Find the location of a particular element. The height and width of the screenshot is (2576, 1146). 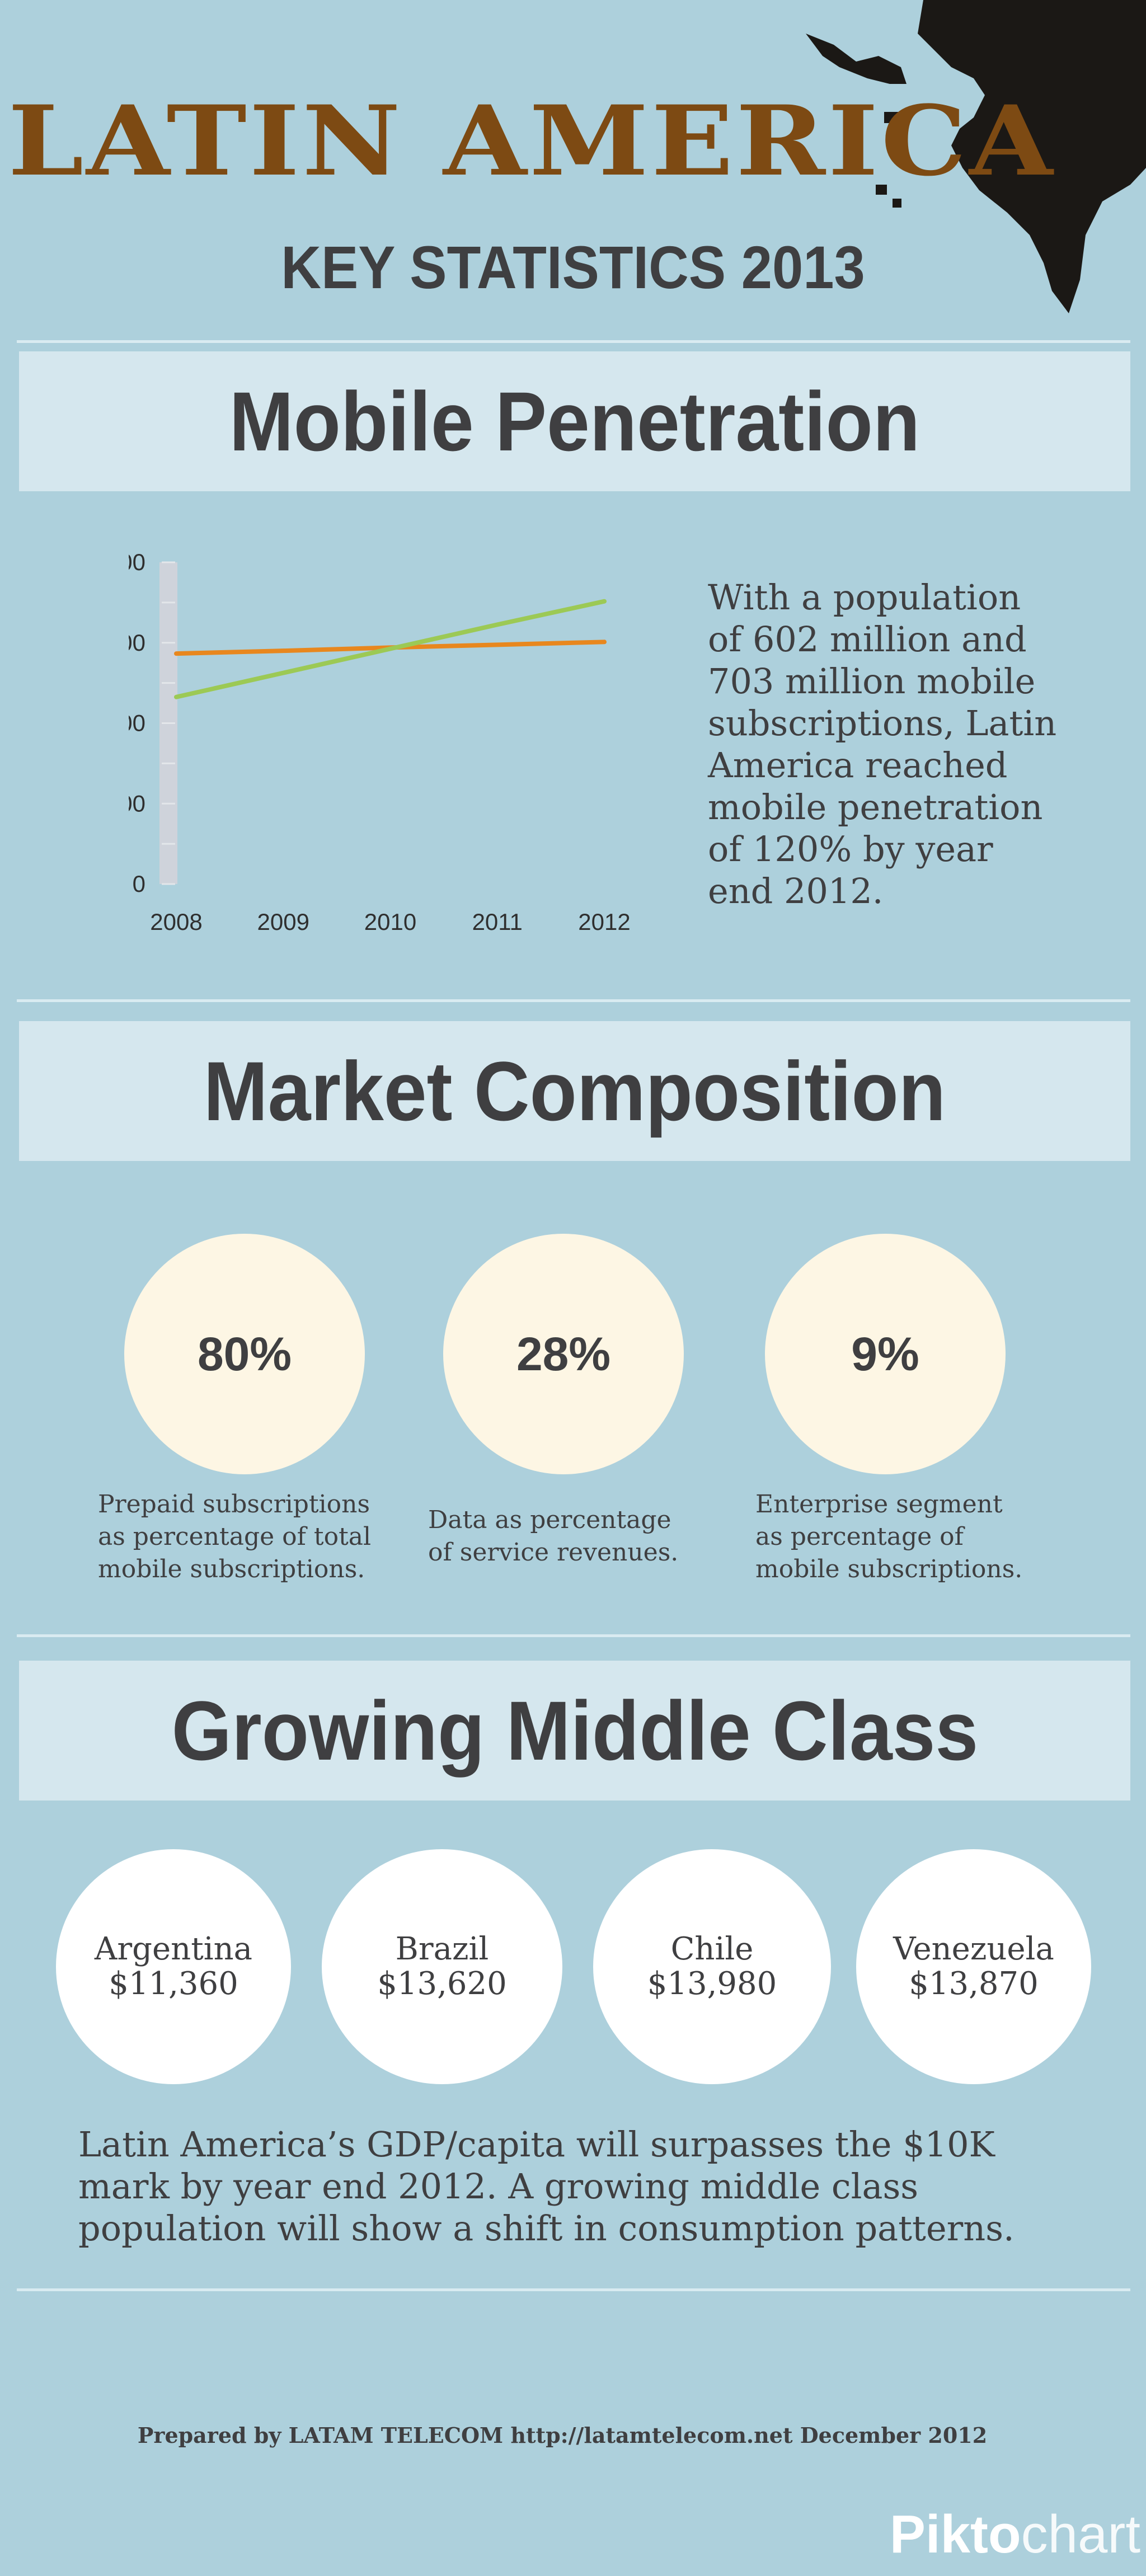

x-tick-label: 2012 is located at coordinates (604, 922).